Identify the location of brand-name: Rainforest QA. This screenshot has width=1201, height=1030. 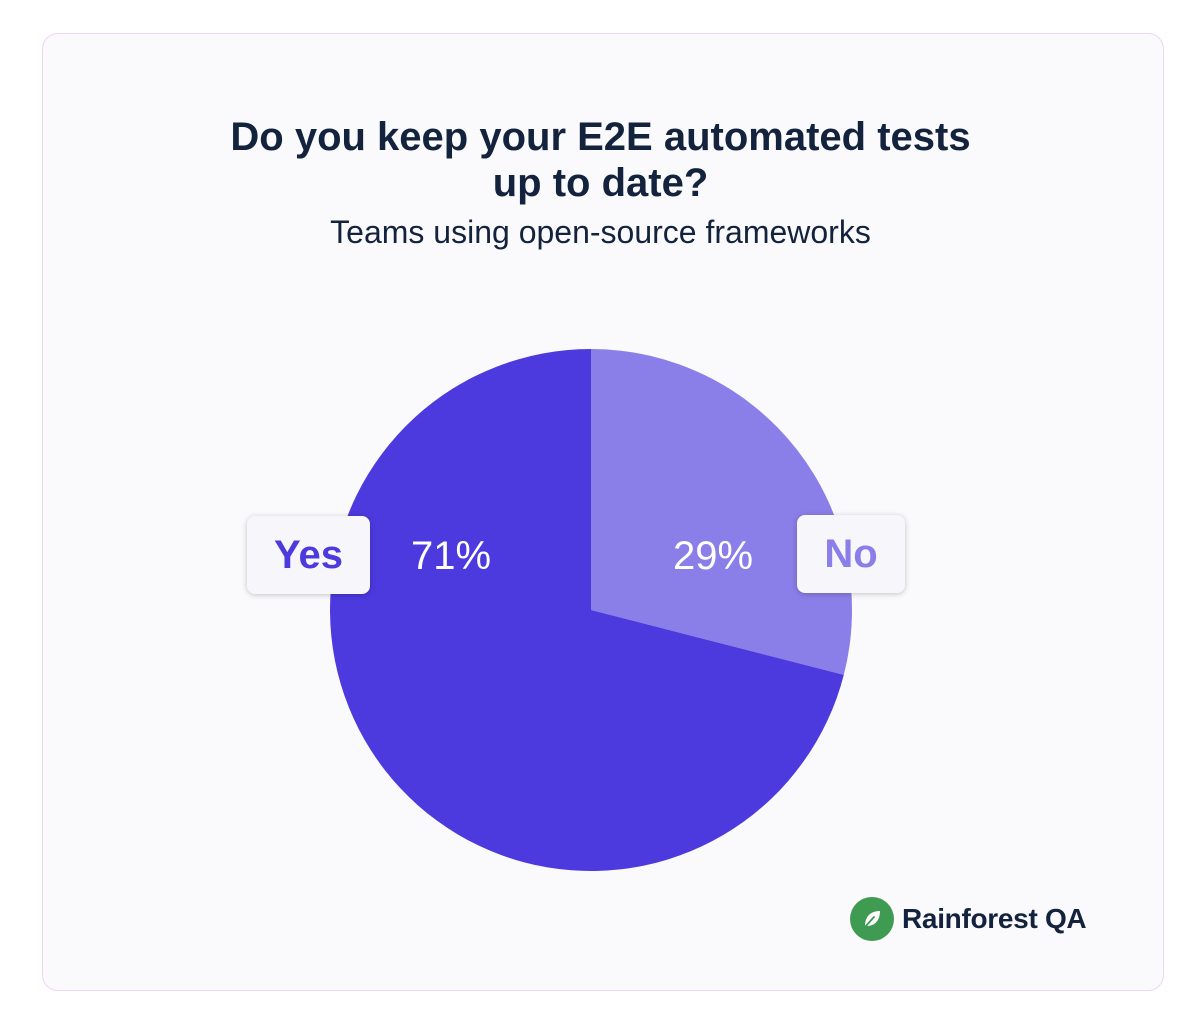
(994, 918).